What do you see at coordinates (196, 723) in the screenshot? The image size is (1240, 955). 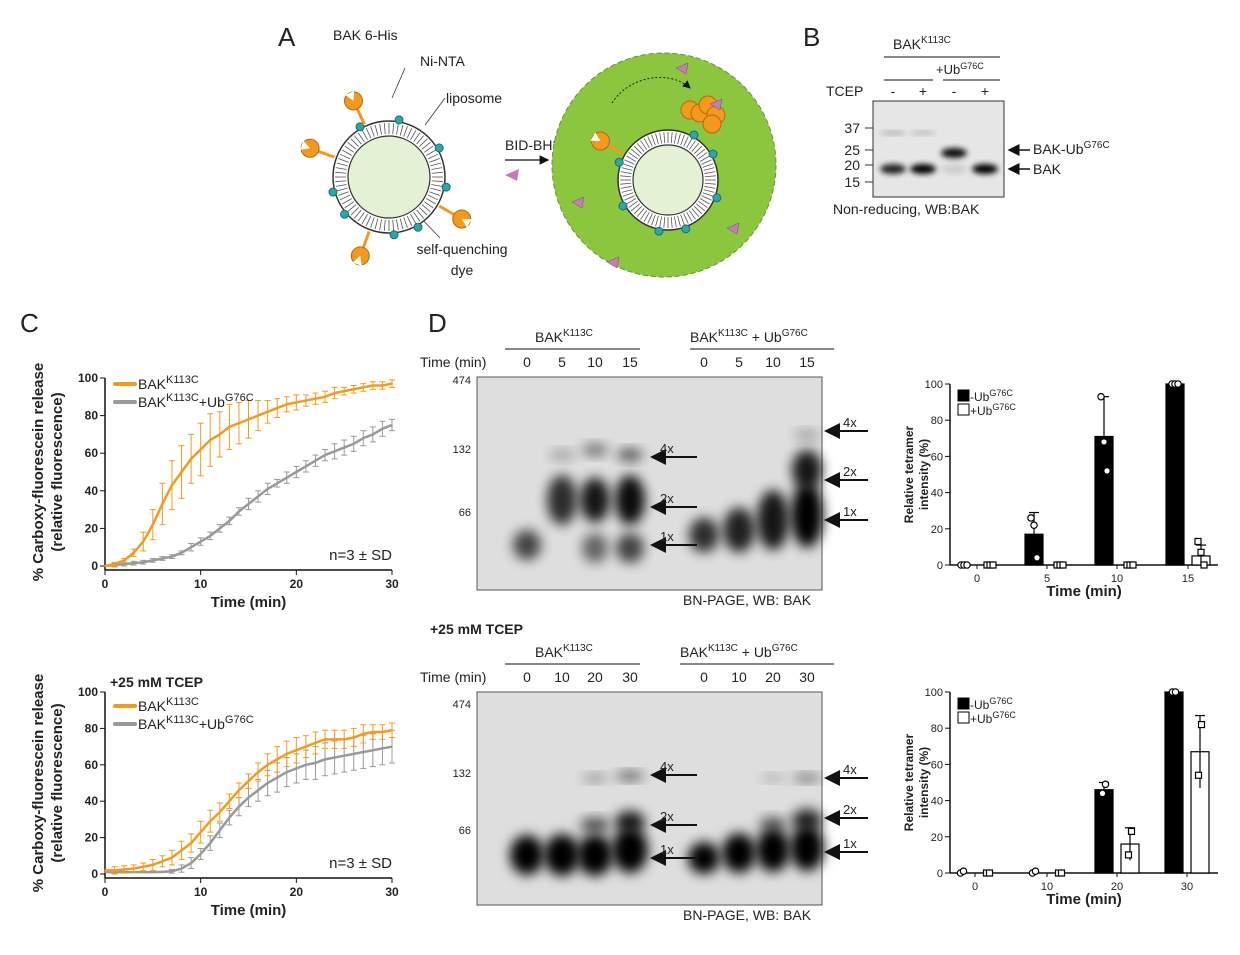 I see `legend-label: BAKK113C+UbG76C` at bounding box center [196, 723].